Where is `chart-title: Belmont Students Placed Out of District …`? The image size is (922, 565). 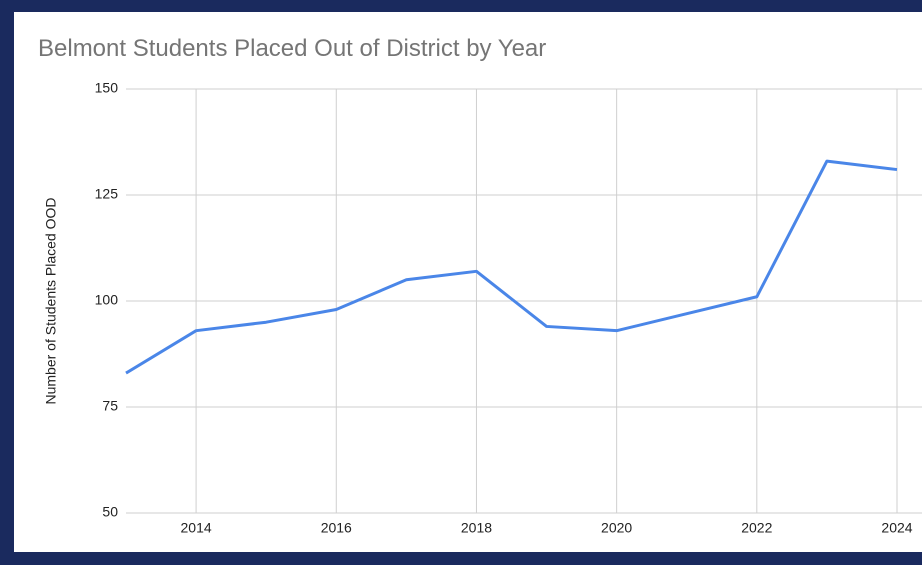
chart-title: Belmont Students Placed Out of District … is located at coordinates (292, 48).